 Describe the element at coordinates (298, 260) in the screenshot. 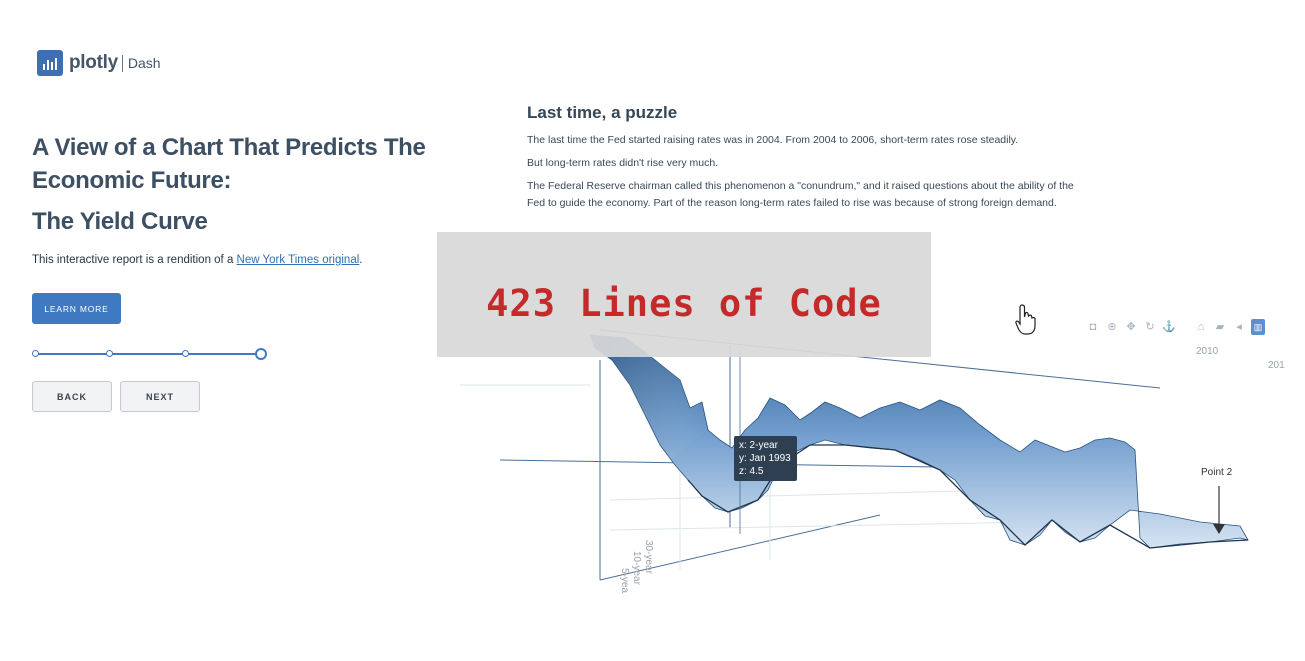

I see `nyt-original-link: New York Times original` at that location.